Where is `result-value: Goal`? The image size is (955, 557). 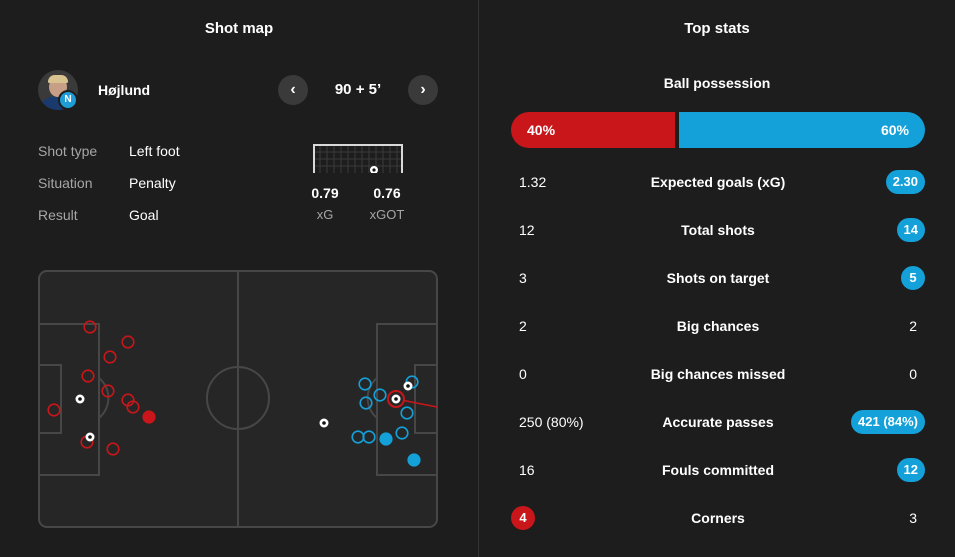 result-value: Goal is located at coordinates (144, 215).